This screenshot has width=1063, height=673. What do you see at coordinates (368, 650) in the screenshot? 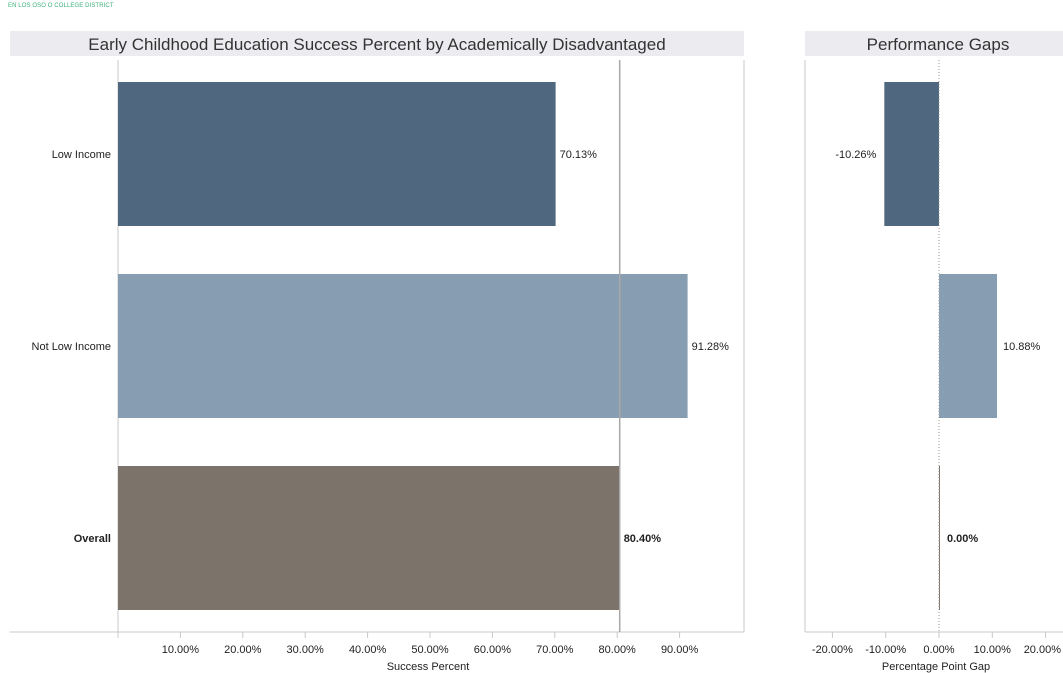
I see `x-tick-label: 40.00%` at bounding box center [368, 650].